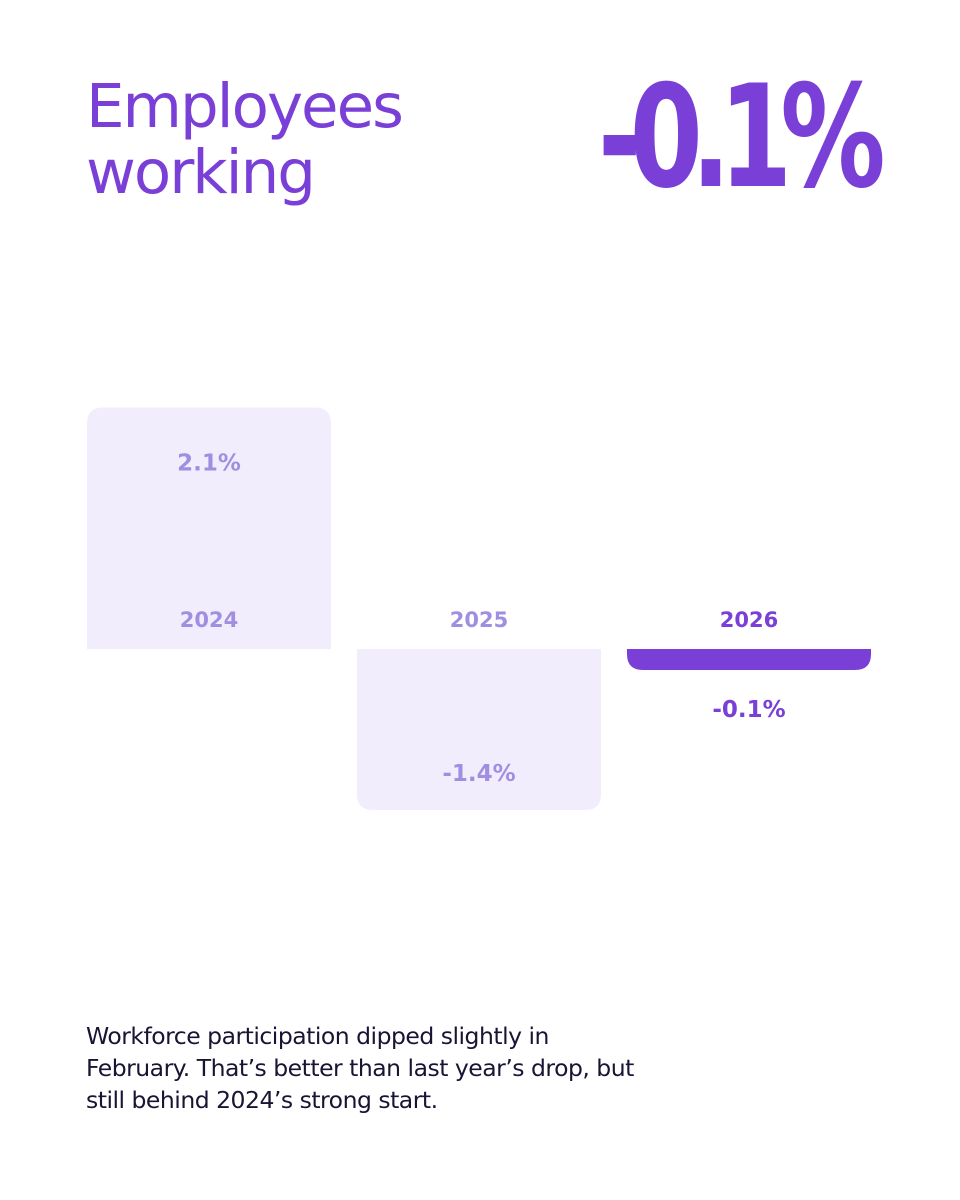 The height and width of the screenshot is (1200, 960). I want to click on title-line-1: Employees, so click(245, 106).